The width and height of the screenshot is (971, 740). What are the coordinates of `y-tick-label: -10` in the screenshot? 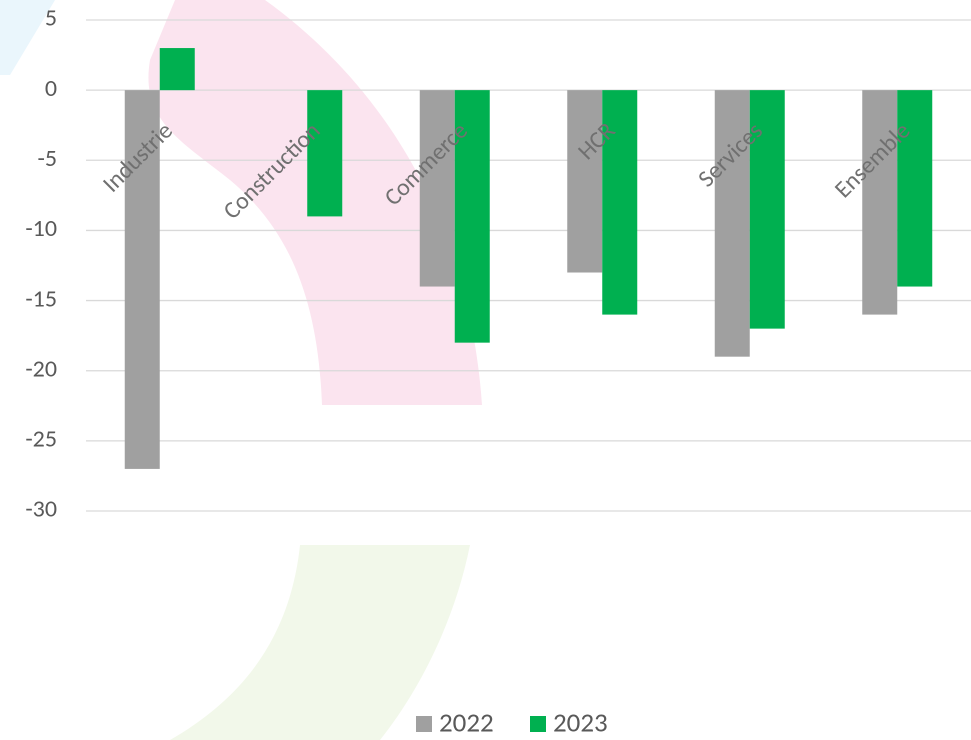 It's located at (41, 228).